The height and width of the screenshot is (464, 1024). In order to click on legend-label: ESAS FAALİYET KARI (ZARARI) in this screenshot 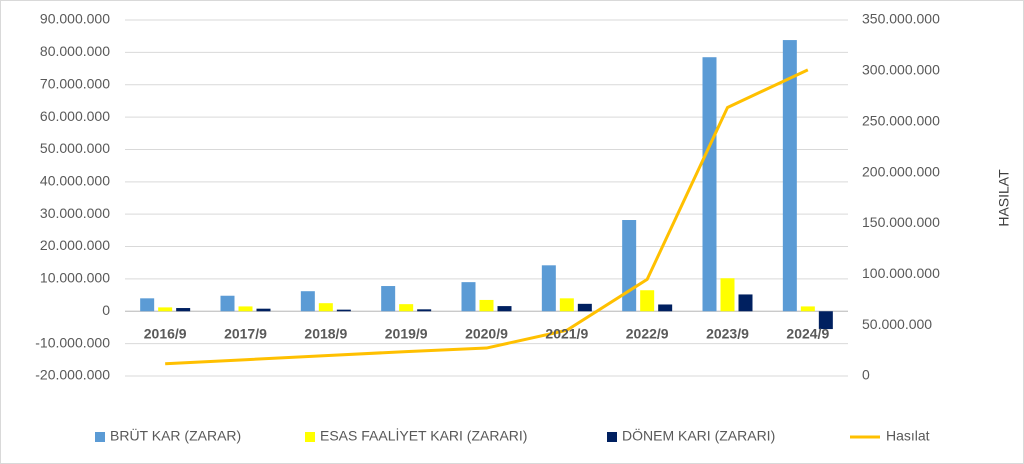, I will do `click(423, 435)`.